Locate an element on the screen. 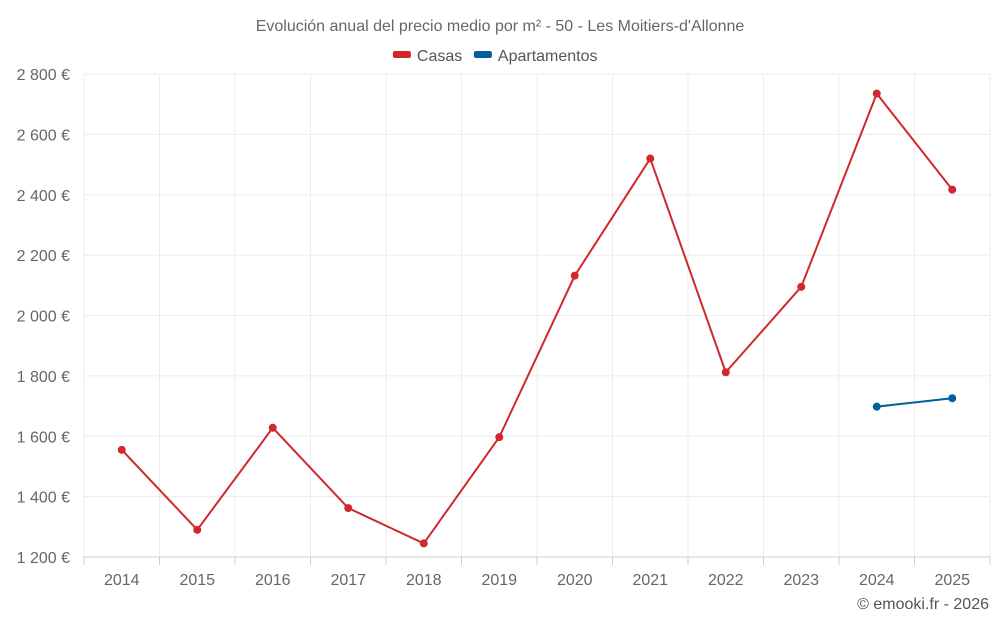 Image resolution: width=1000 pixels, height=625 pixels. x-tick-label: 2023 is located at coordinates (801, 580).